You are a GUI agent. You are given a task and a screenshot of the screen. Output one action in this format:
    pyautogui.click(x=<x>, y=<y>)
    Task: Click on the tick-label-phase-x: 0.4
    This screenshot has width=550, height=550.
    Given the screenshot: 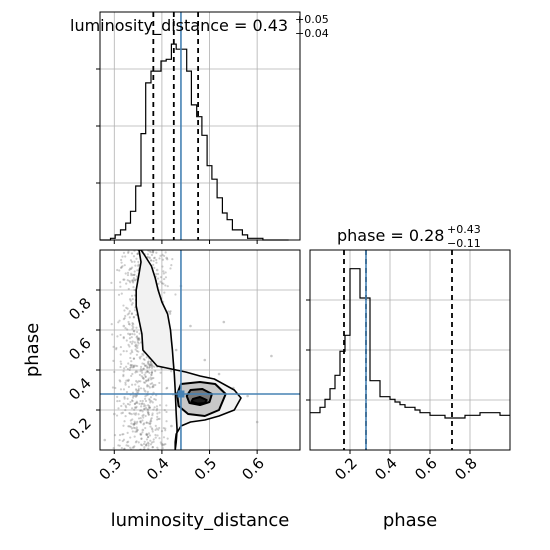 What is the action you would take?
    pyautogui.click(x=386, y=469)
    